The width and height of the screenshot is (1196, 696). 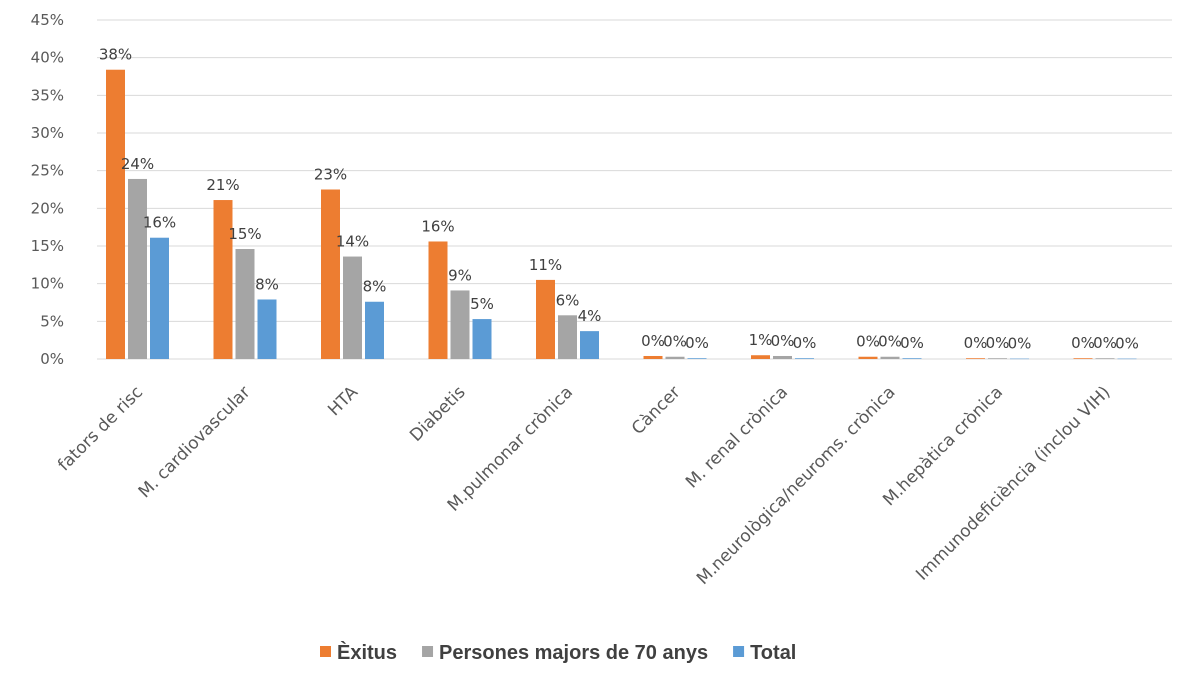 I want to click on legend-label: Èxitus, so click(x=367, y=652).